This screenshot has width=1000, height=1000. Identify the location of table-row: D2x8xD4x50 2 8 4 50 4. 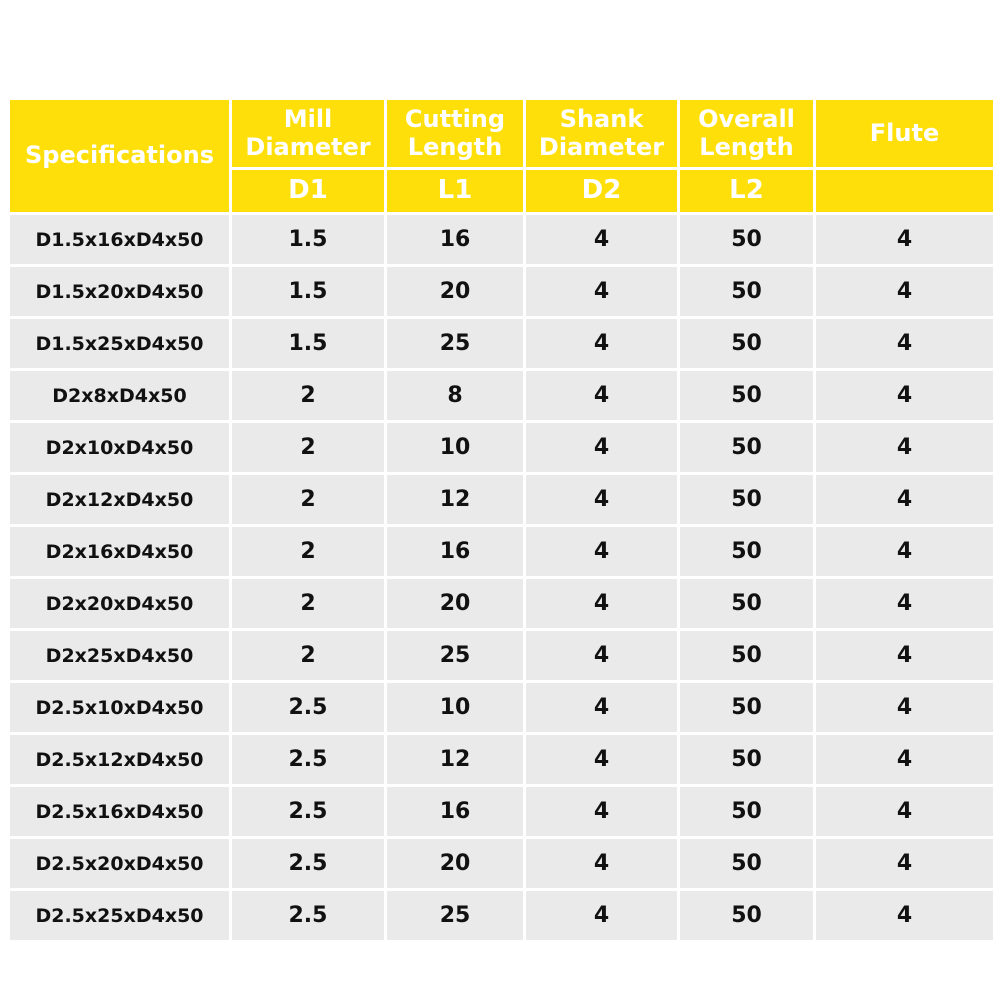
(501, 395).